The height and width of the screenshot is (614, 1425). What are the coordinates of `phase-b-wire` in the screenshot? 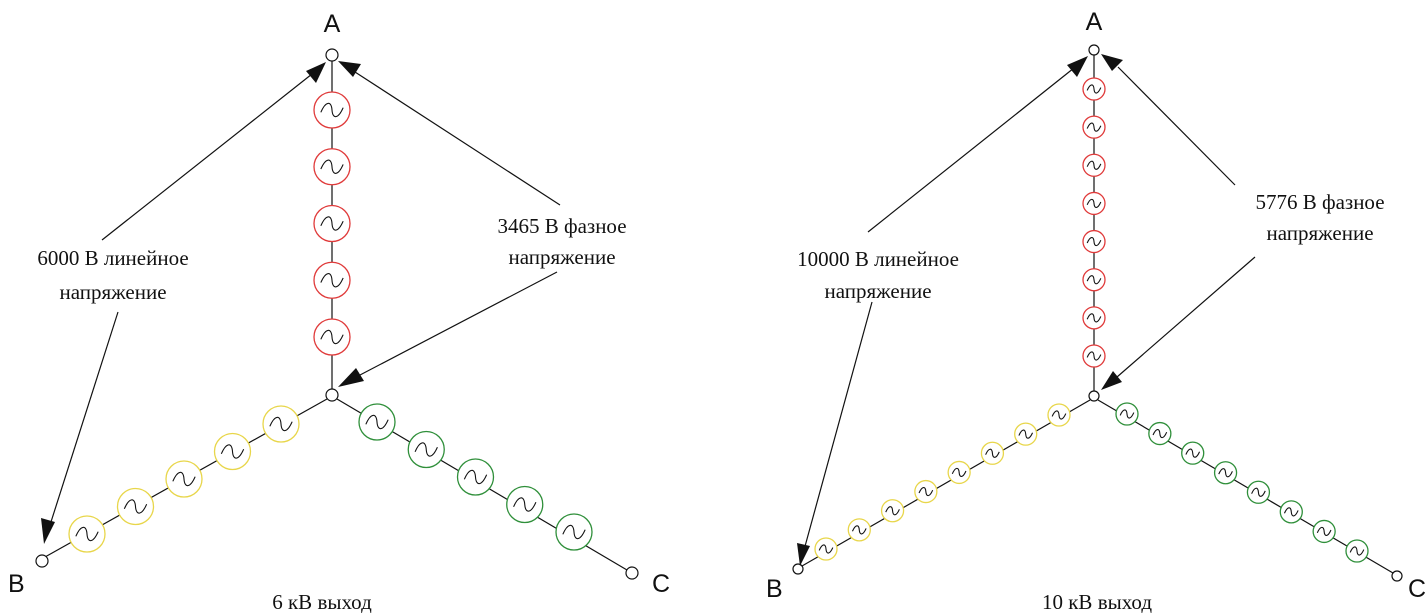 It's located at (946, 483).